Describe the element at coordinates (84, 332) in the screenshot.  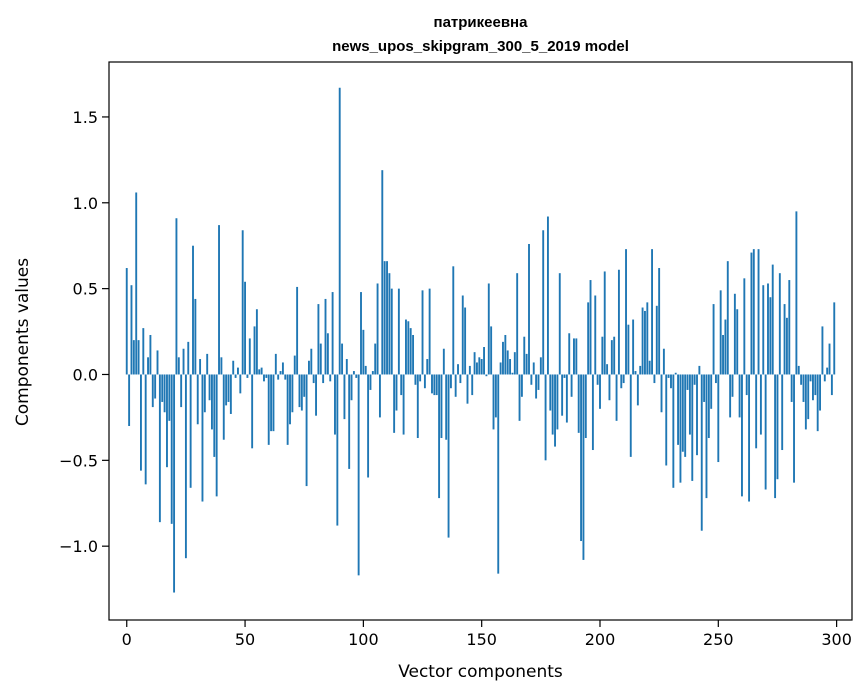
I see `y-axis-ticks: −1.0 −0.5 0.0 0.5 1.0 1.5` at that location.